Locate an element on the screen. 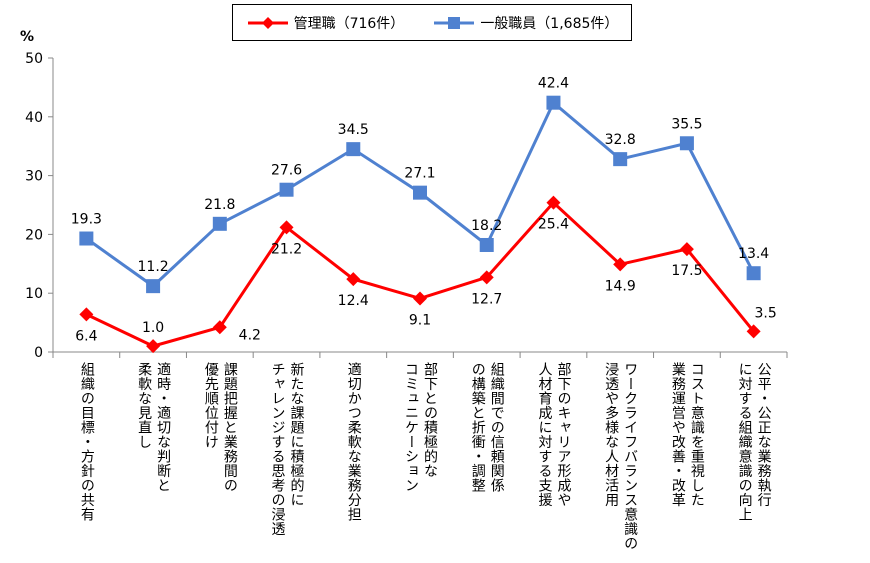  y-tick-label: 10 is located at coordinates (34, 294).